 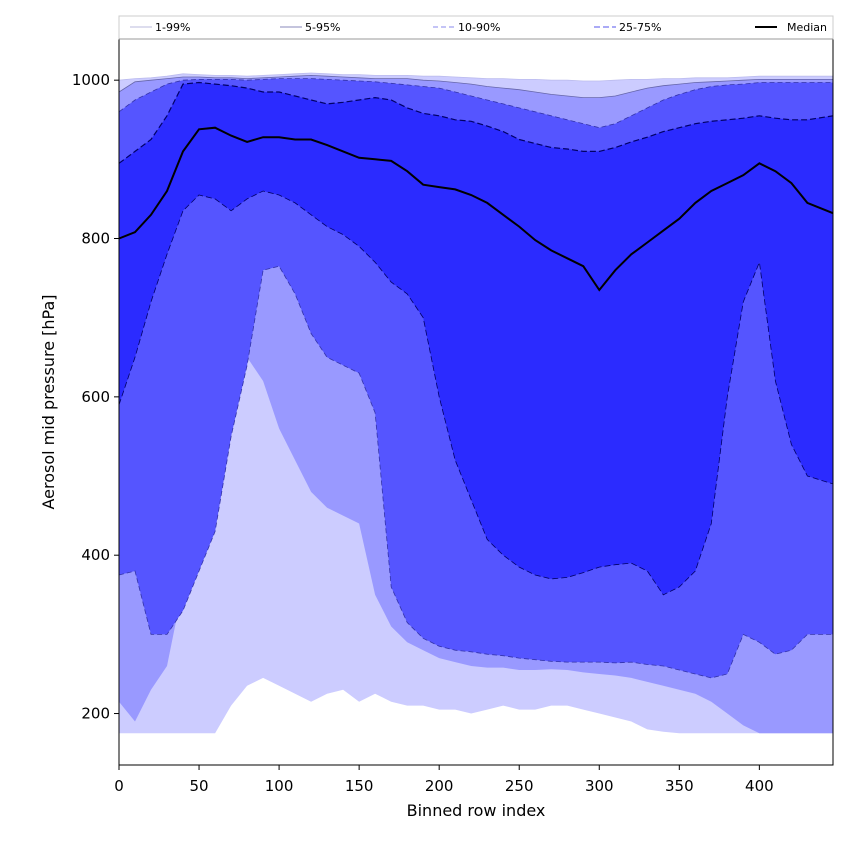 I want to click on legend-label-median: Median, so click(x=807, y=27).